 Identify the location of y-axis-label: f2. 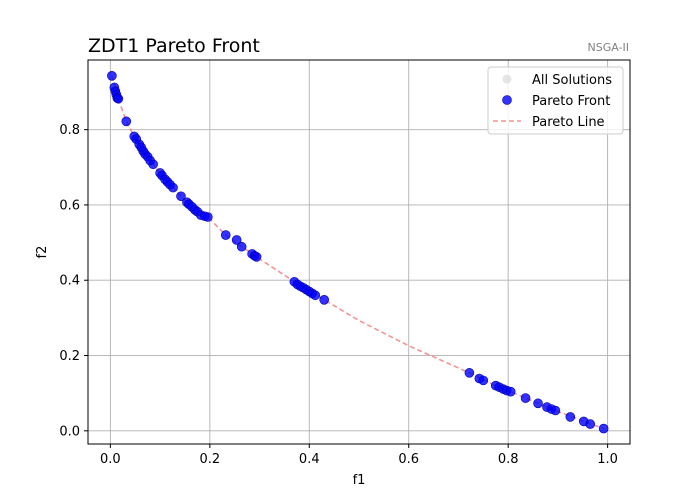
(42, 252).